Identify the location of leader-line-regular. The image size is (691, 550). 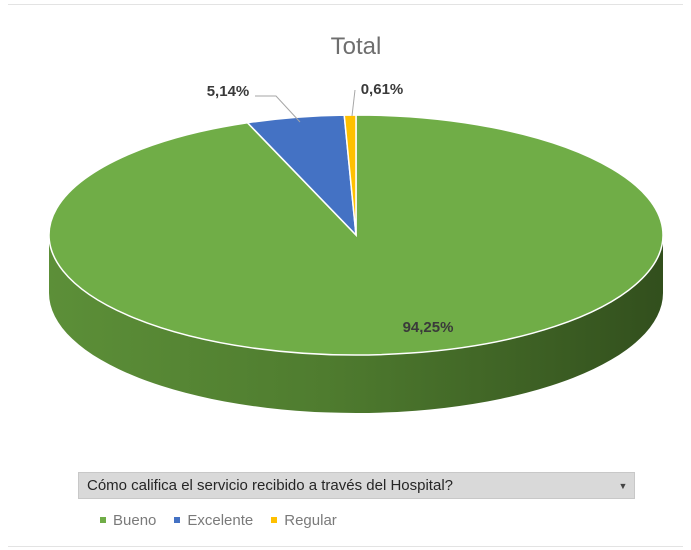
(353, 103).